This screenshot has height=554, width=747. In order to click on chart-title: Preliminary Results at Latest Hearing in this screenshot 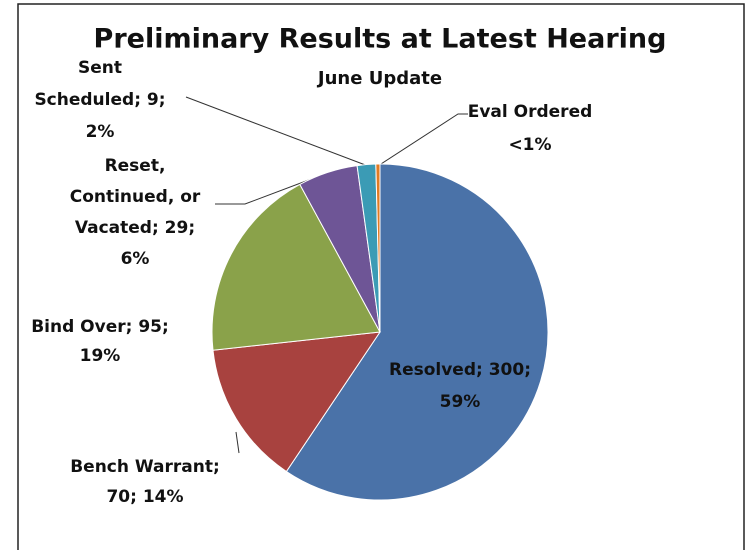, I will do `click(380, 39)`.